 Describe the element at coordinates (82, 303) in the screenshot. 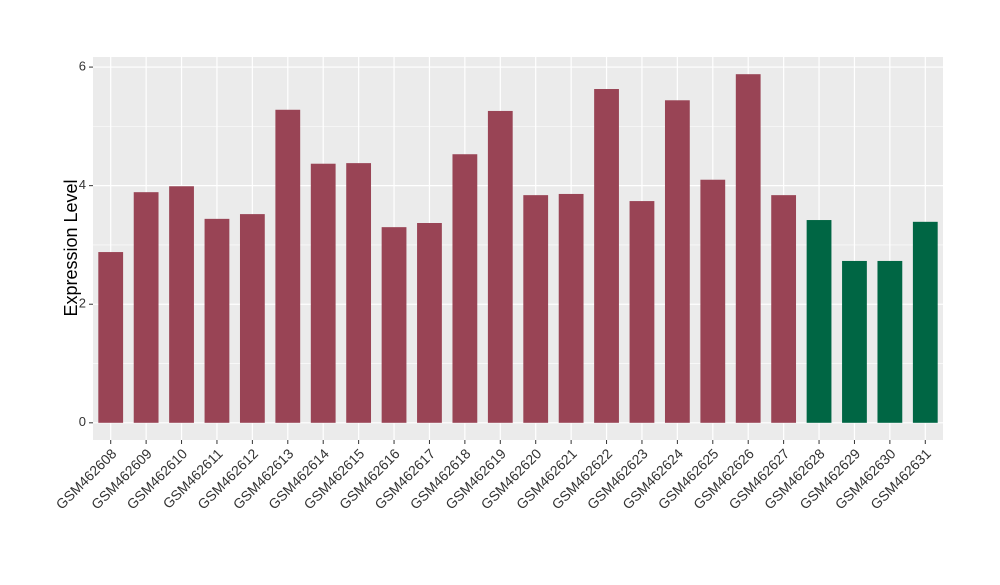

I see `y-tick-label: 2` at that location.